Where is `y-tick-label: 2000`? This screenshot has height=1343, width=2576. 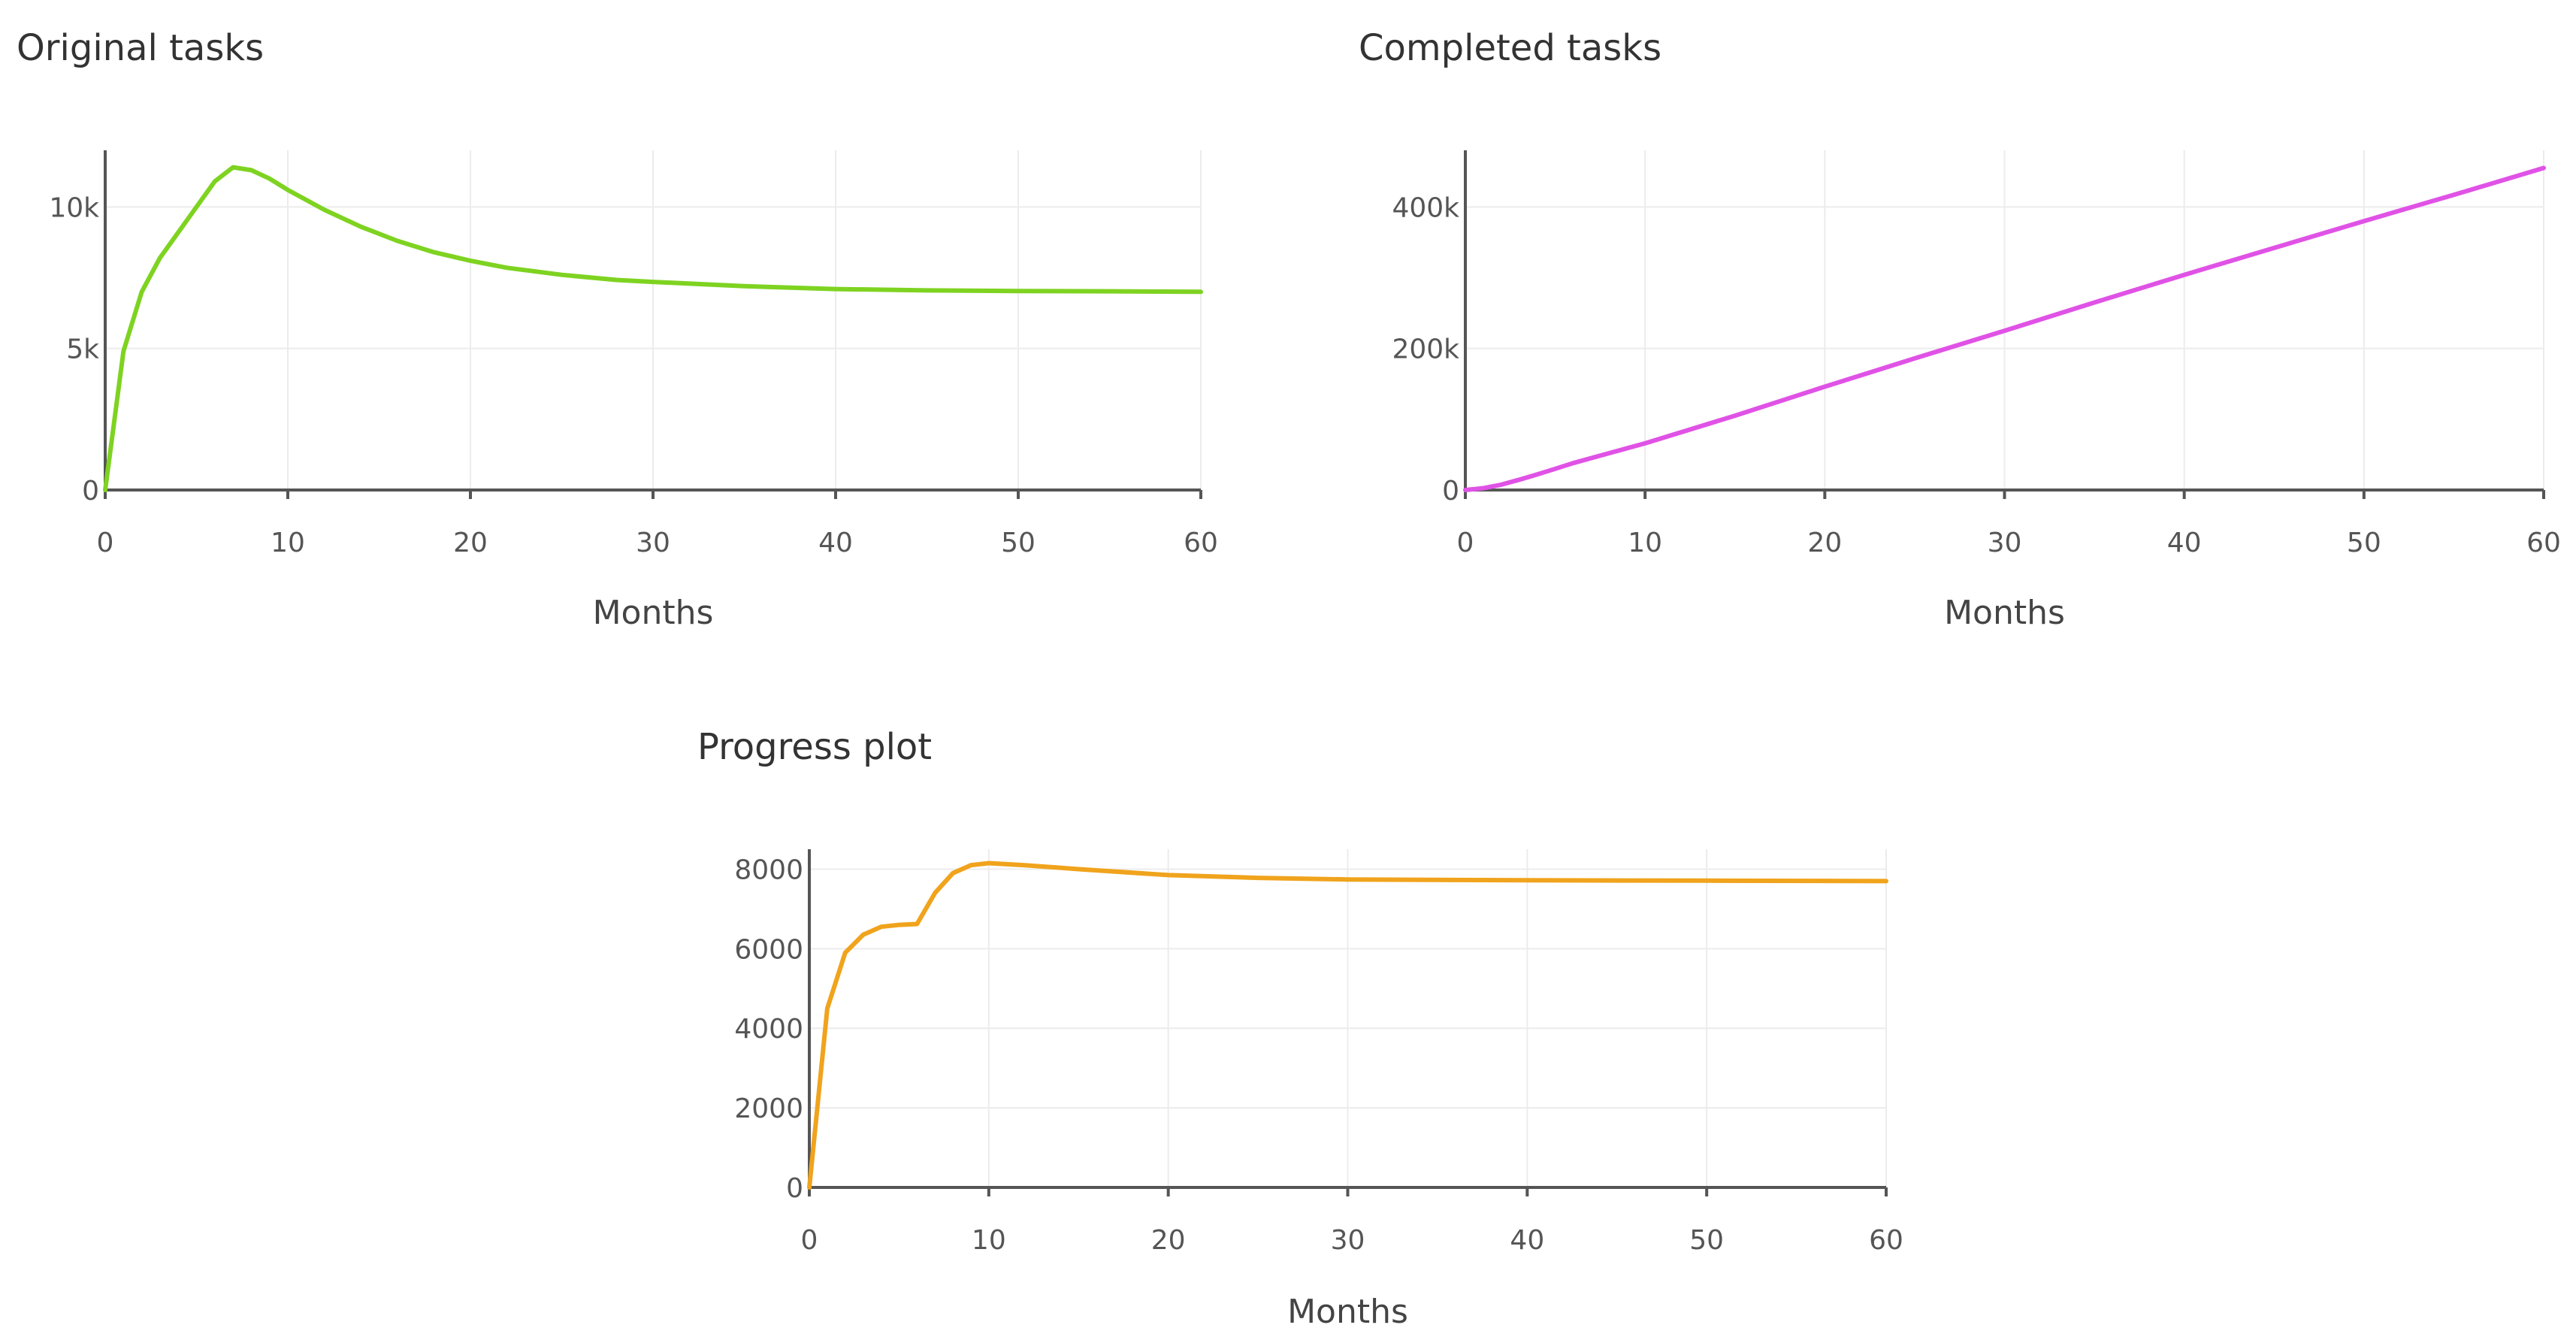
y-tick-label: 2000 is located at coordinates (768, 1108).